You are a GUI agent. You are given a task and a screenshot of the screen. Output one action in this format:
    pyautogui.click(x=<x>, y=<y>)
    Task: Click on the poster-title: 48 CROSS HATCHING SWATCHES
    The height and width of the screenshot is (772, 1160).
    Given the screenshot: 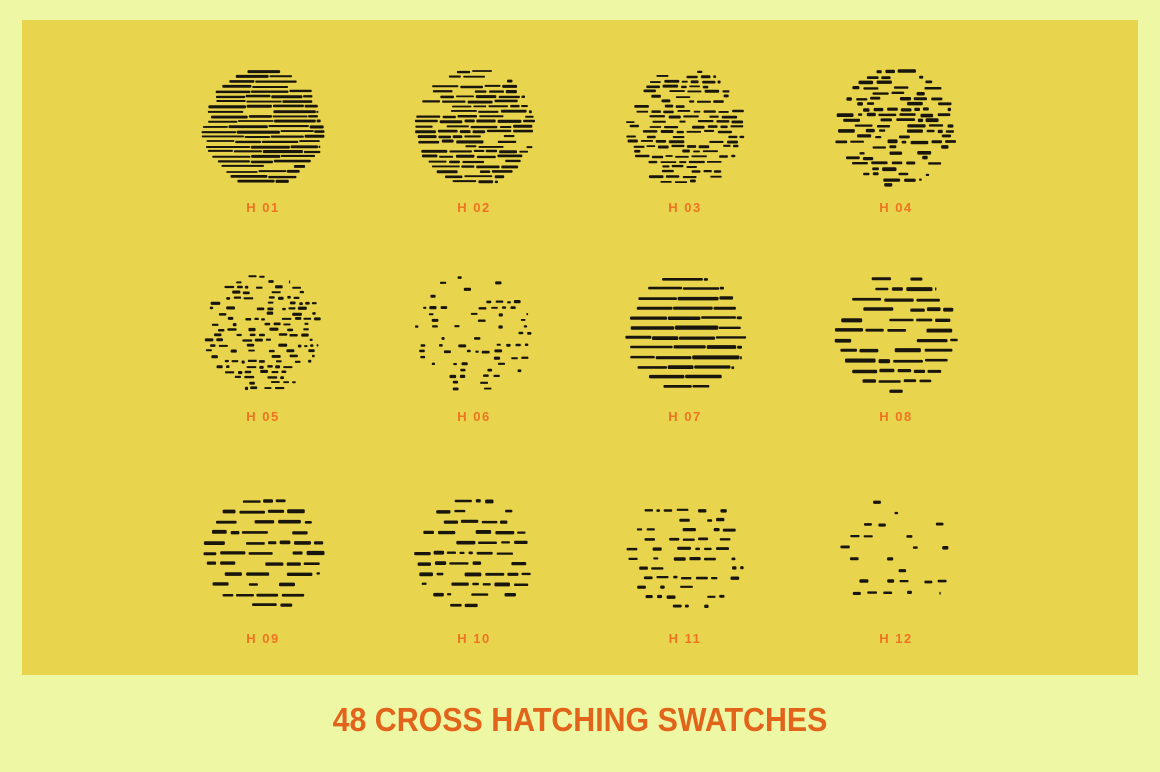 What is the action you would take?
    pyautogui.click(x=580, y=719)
    